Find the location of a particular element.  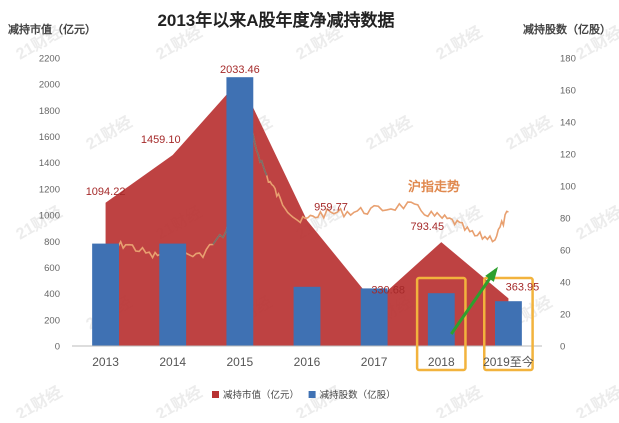

right-tick-label: 20 is located at coordinates (565, 315).